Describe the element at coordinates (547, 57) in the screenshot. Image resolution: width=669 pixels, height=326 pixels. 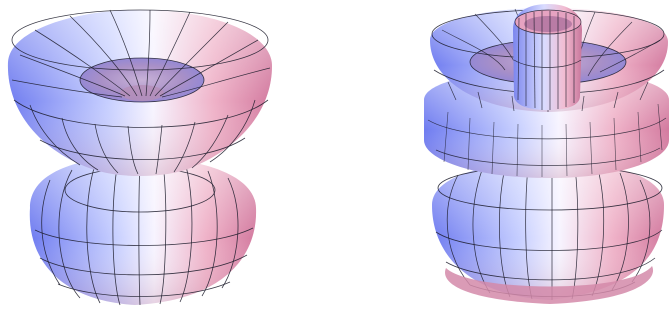
I see `right-central-tube` at that location.